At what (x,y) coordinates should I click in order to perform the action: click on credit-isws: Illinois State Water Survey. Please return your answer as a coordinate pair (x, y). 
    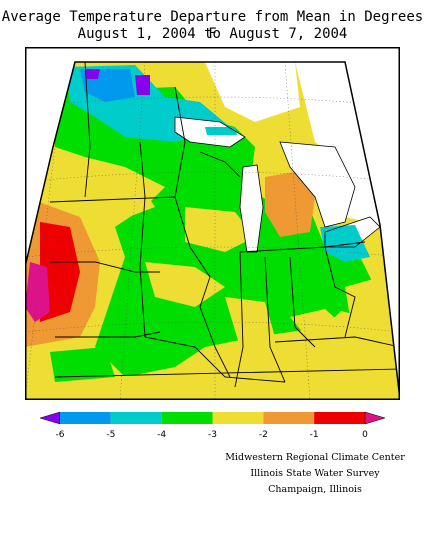
    Looking at the image, I should click on (315, 473).